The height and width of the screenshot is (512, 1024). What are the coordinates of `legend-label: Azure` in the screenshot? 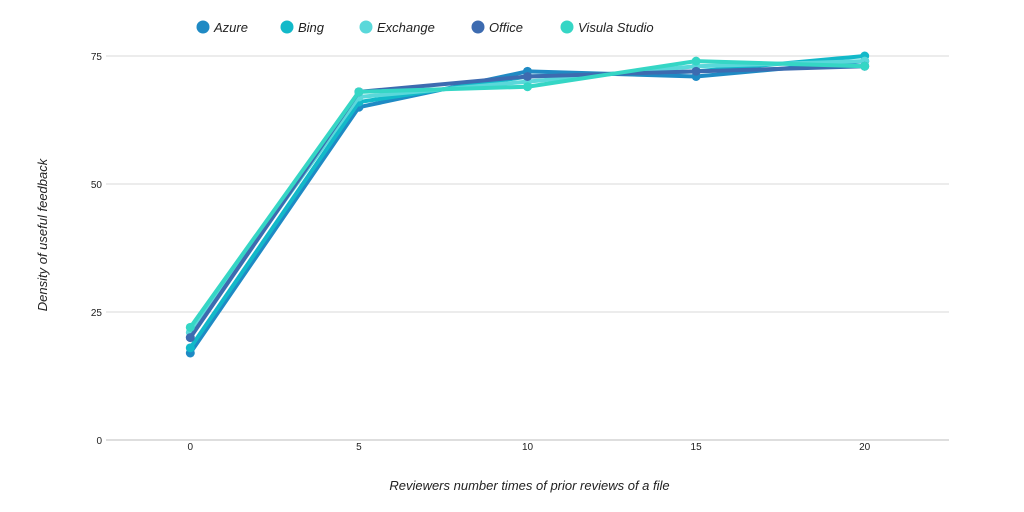 It's located at (230, 27).